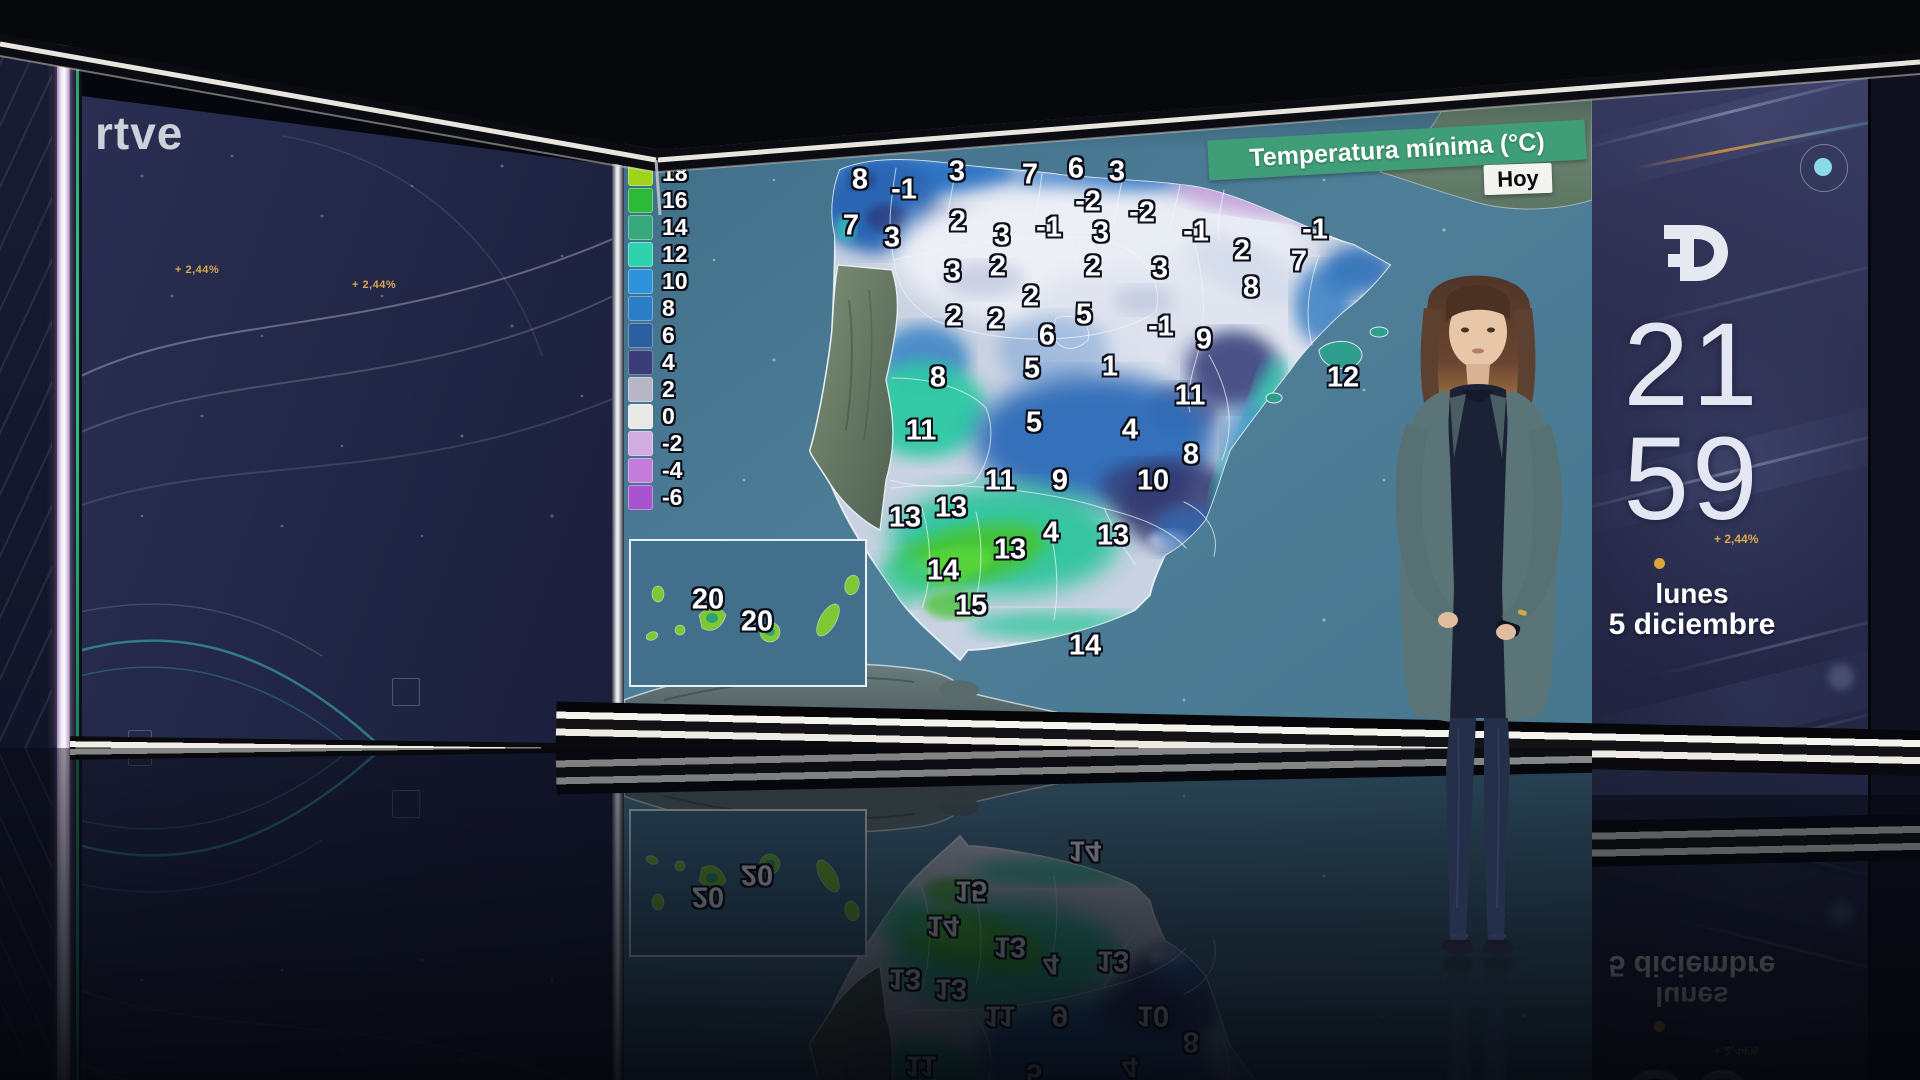 This screenshot has height=1080, width=1920. I want to click on legend-row: -4, so click(658, 470).